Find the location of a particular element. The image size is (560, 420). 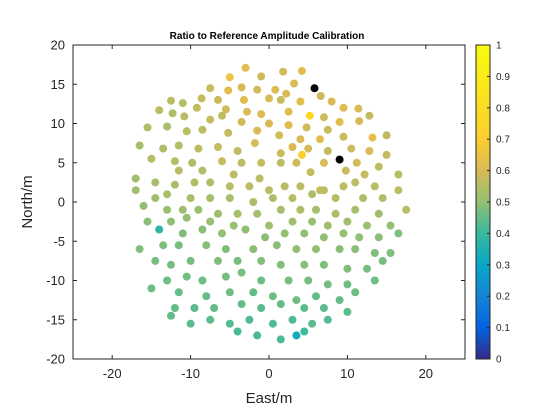

colorbar-tick-label: 0 is located at coordinates (499, 360).